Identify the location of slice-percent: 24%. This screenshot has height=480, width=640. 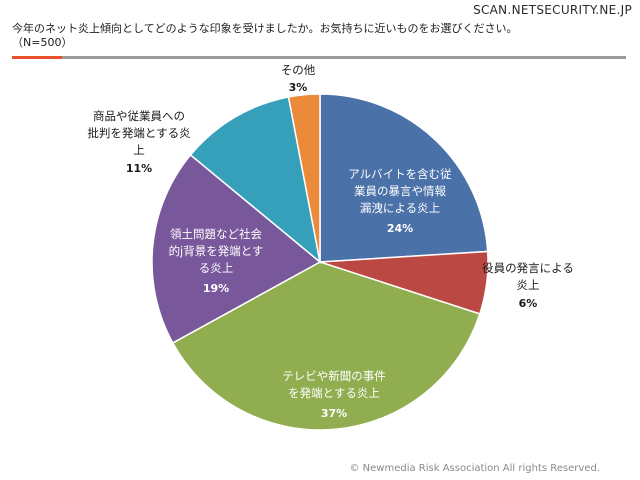
(400, 228).